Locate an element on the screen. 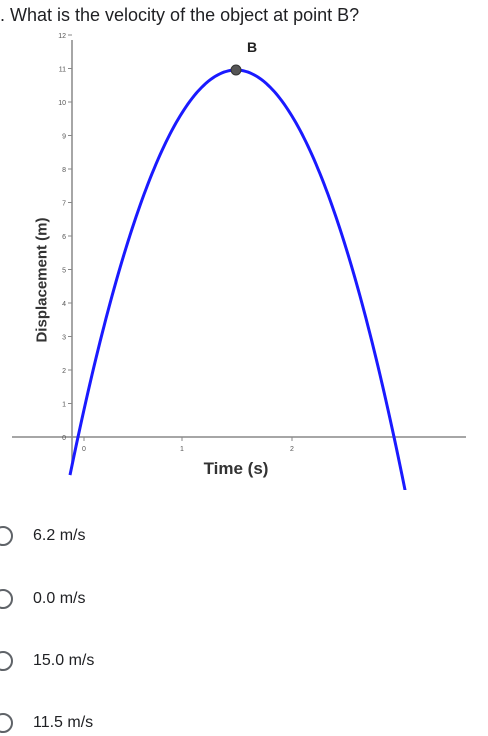 This screenshot has height=736, width=488. y-axis-label: Displacement (m) is located at coordinates (42, 280).